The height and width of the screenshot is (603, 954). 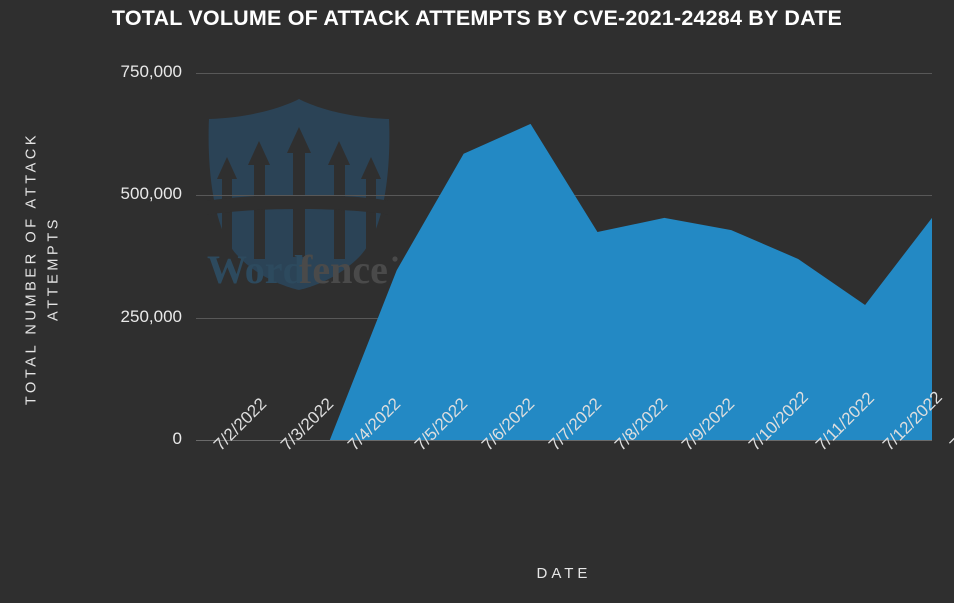 I want to click on y-tick-label: 500,000, so click(x=151, y=194).